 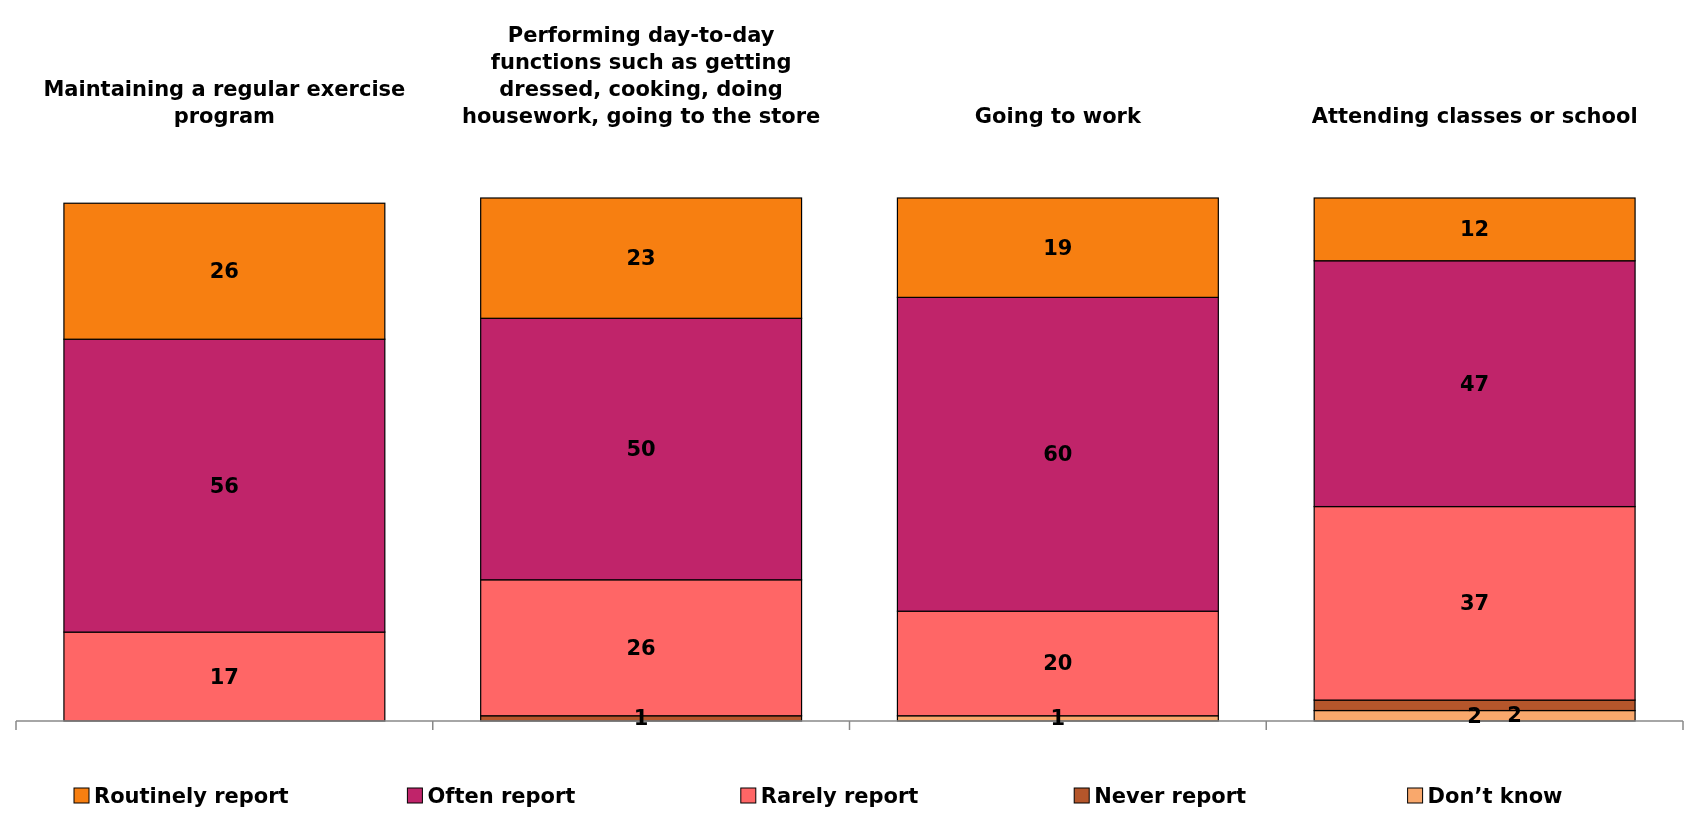 I want to click on data-label: 47, so click(x=1475, y=383).